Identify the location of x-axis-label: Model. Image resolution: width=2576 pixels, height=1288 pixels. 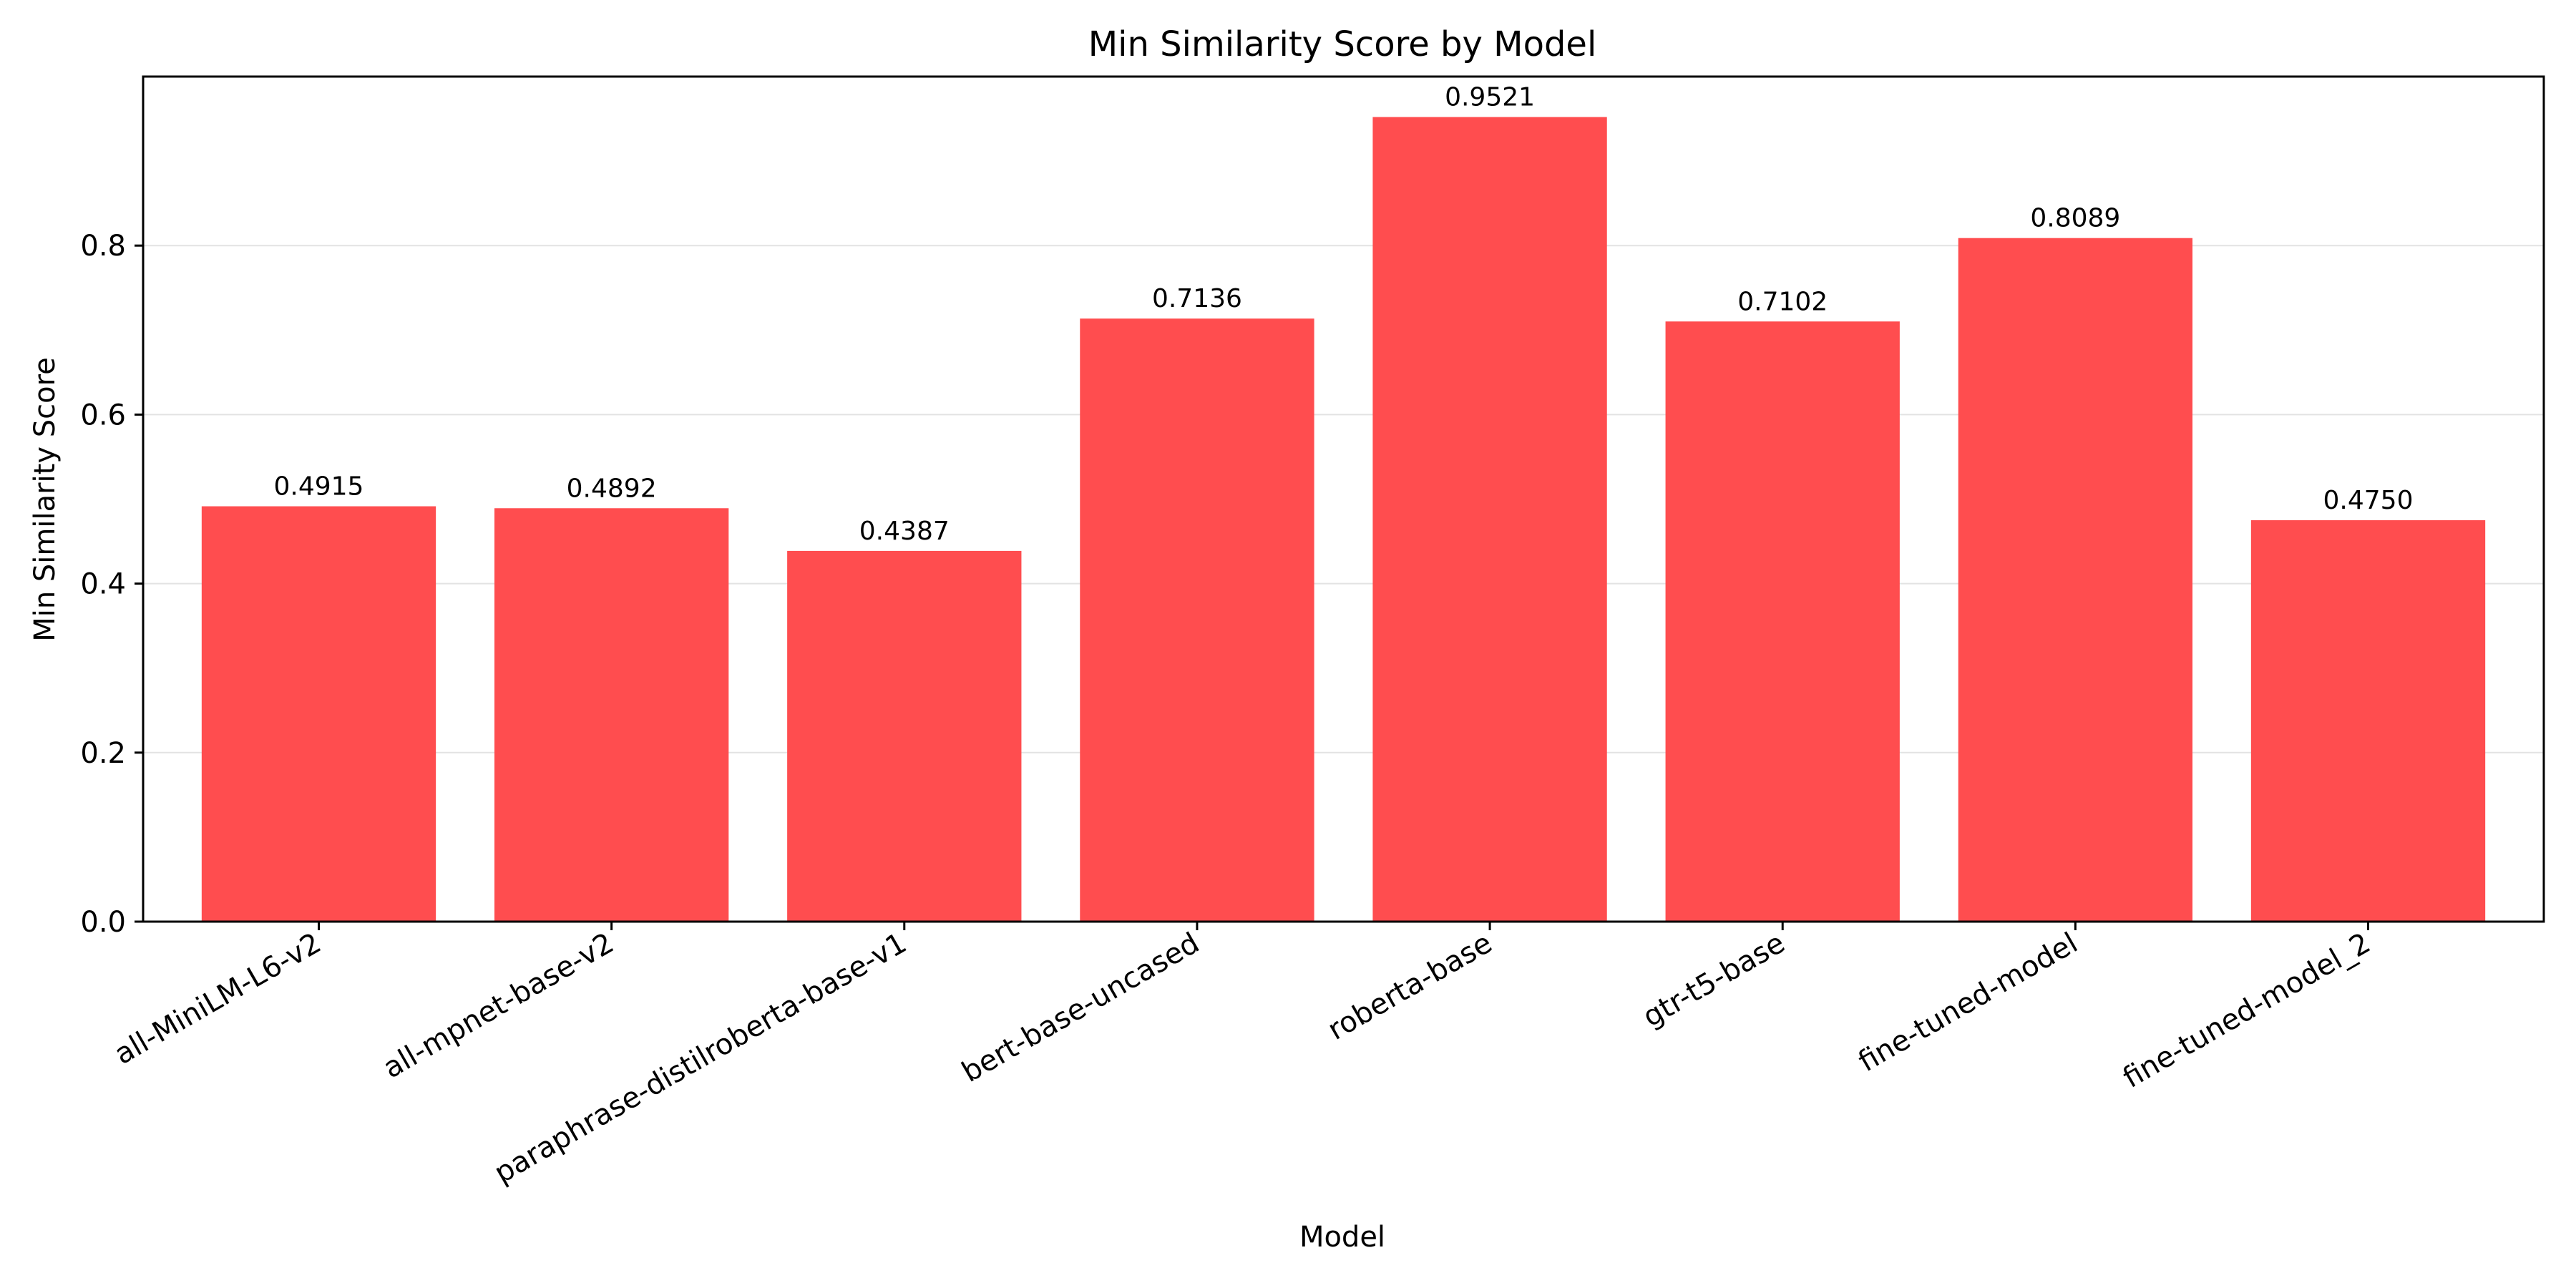
(1342, 1237).